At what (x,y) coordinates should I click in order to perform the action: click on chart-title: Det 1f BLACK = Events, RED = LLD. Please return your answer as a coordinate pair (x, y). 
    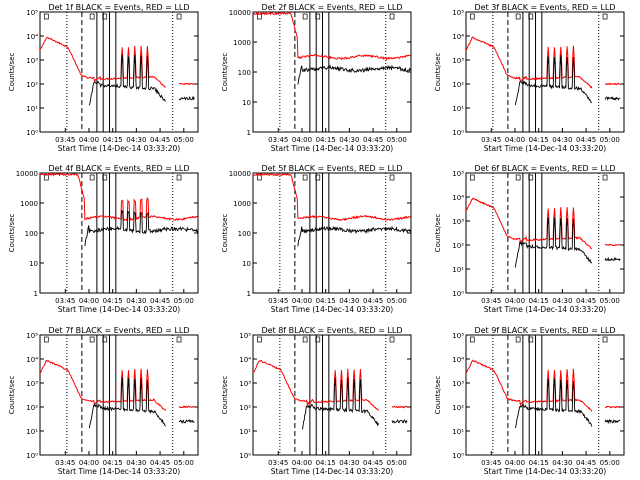
    Looking at the image, I should click on (118, 7).